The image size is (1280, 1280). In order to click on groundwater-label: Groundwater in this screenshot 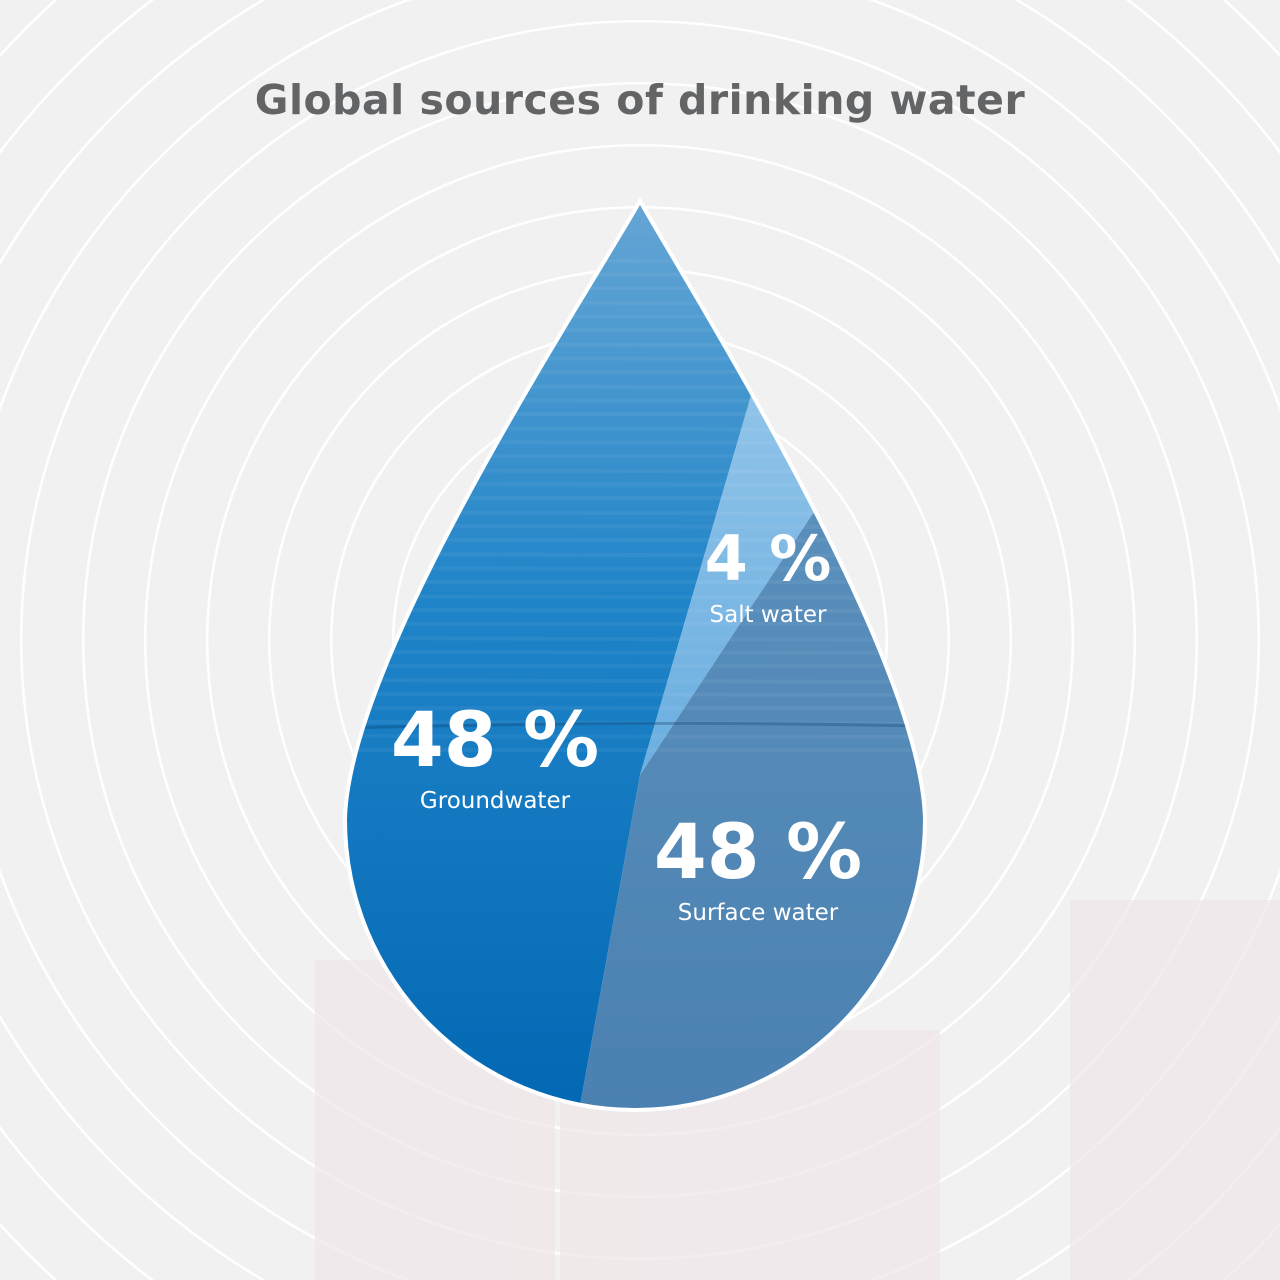, I will do `click(495, 801)`.